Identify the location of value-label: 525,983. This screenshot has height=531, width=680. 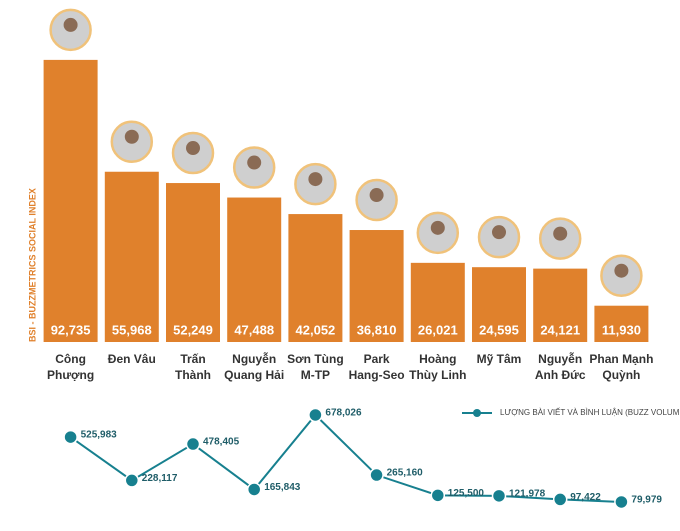
(99, 435).